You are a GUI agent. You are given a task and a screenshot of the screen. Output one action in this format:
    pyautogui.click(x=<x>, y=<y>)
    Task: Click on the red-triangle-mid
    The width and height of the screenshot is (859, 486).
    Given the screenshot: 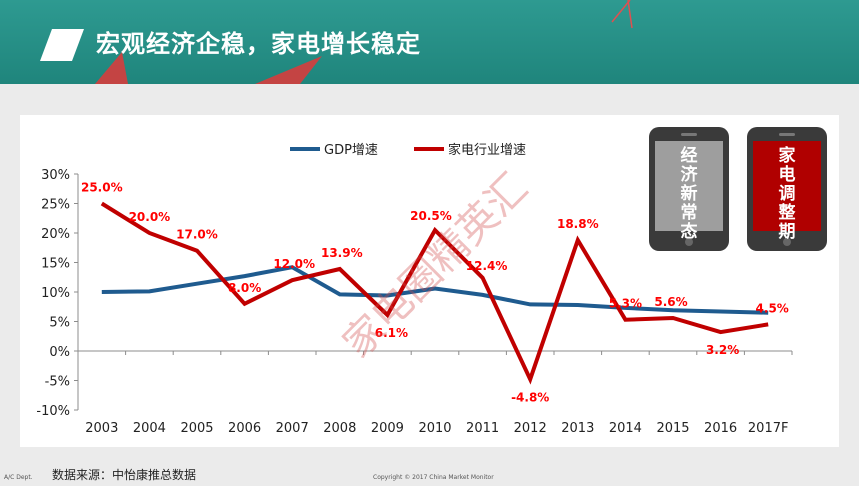 What is the action you would take?
    pyautogui.click(x=288, y=70)
    